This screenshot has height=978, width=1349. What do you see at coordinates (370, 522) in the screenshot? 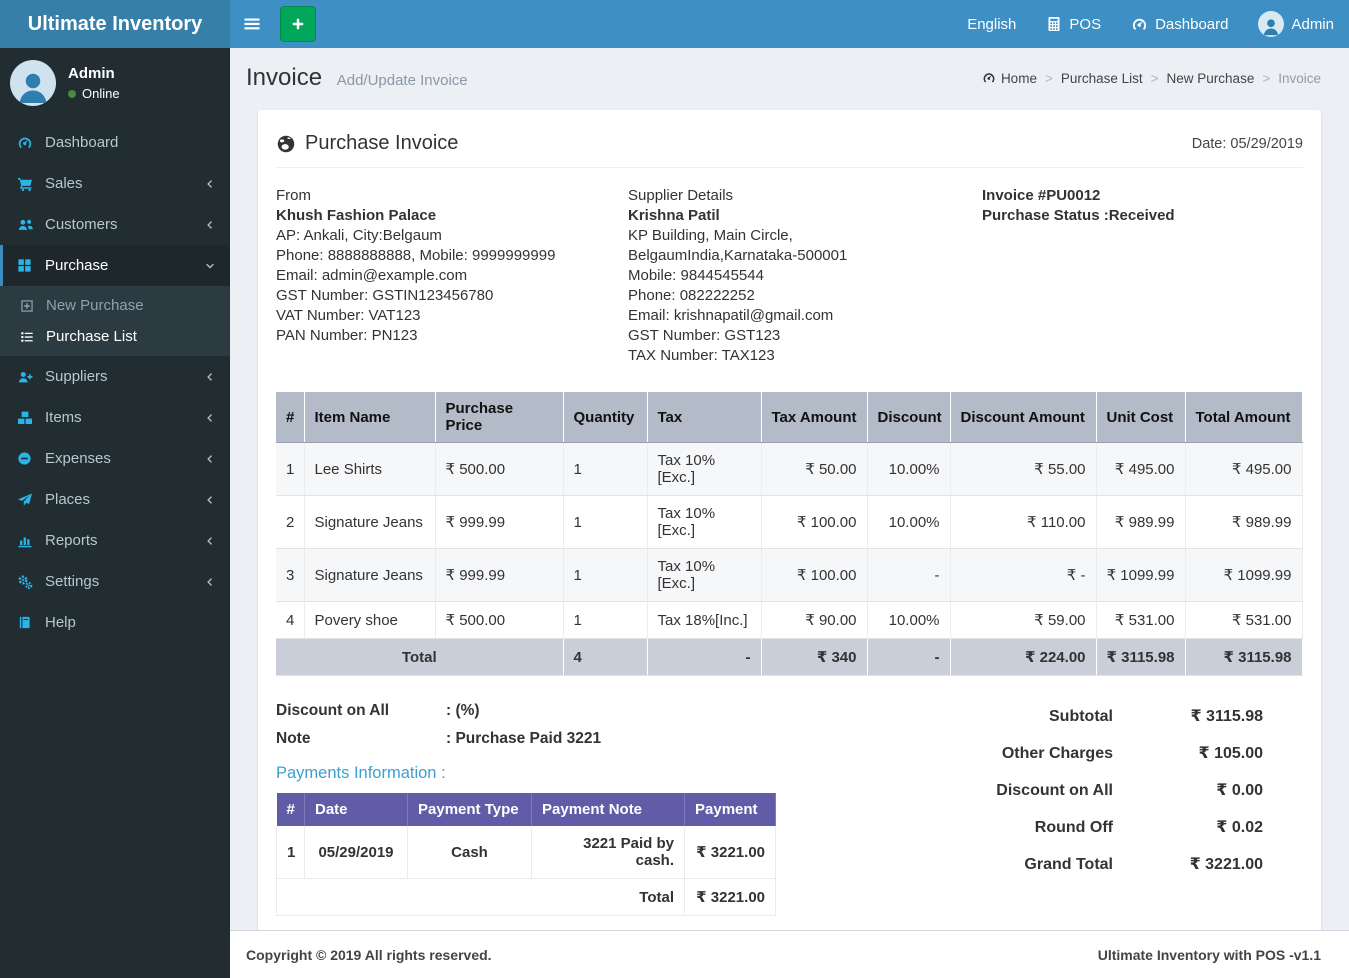
I see `item-cell: Signature Jeans` at bounding box center [370, 522].